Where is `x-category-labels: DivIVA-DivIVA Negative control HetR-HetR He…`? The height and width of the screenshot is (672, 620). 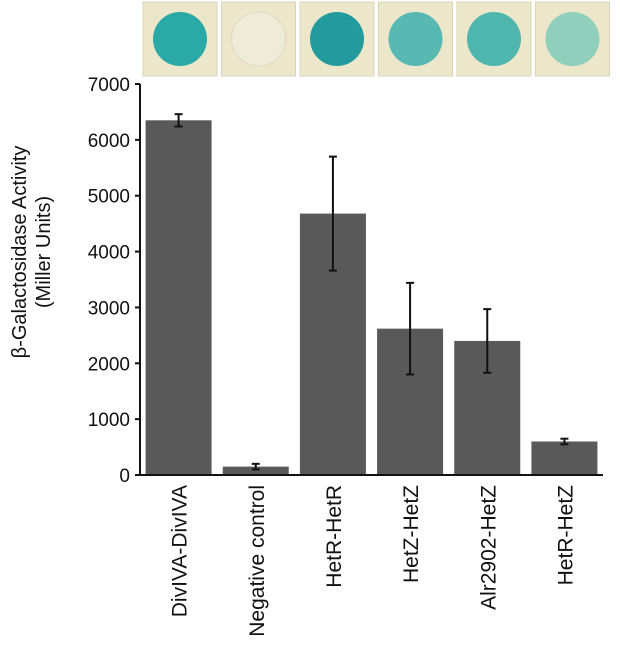 x-category-labels: DivIVA-DivIVA Negative control HetR-HetR He… is located at coordinates (373, 561).